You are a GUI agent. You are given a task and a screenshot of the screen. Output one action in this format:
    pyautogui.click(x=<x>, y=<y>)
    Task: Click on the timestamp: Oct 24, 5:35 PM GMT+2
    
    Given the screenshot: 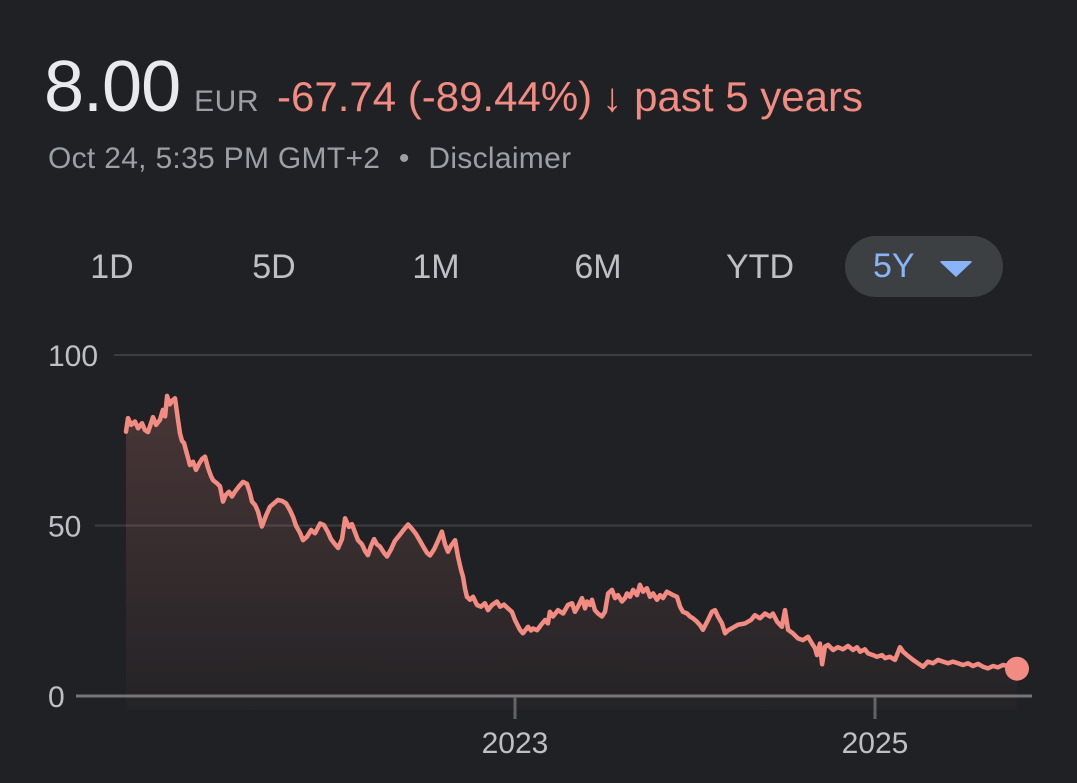 What is the action you would take?
    pyautogui.click(x=214, y=158)
    